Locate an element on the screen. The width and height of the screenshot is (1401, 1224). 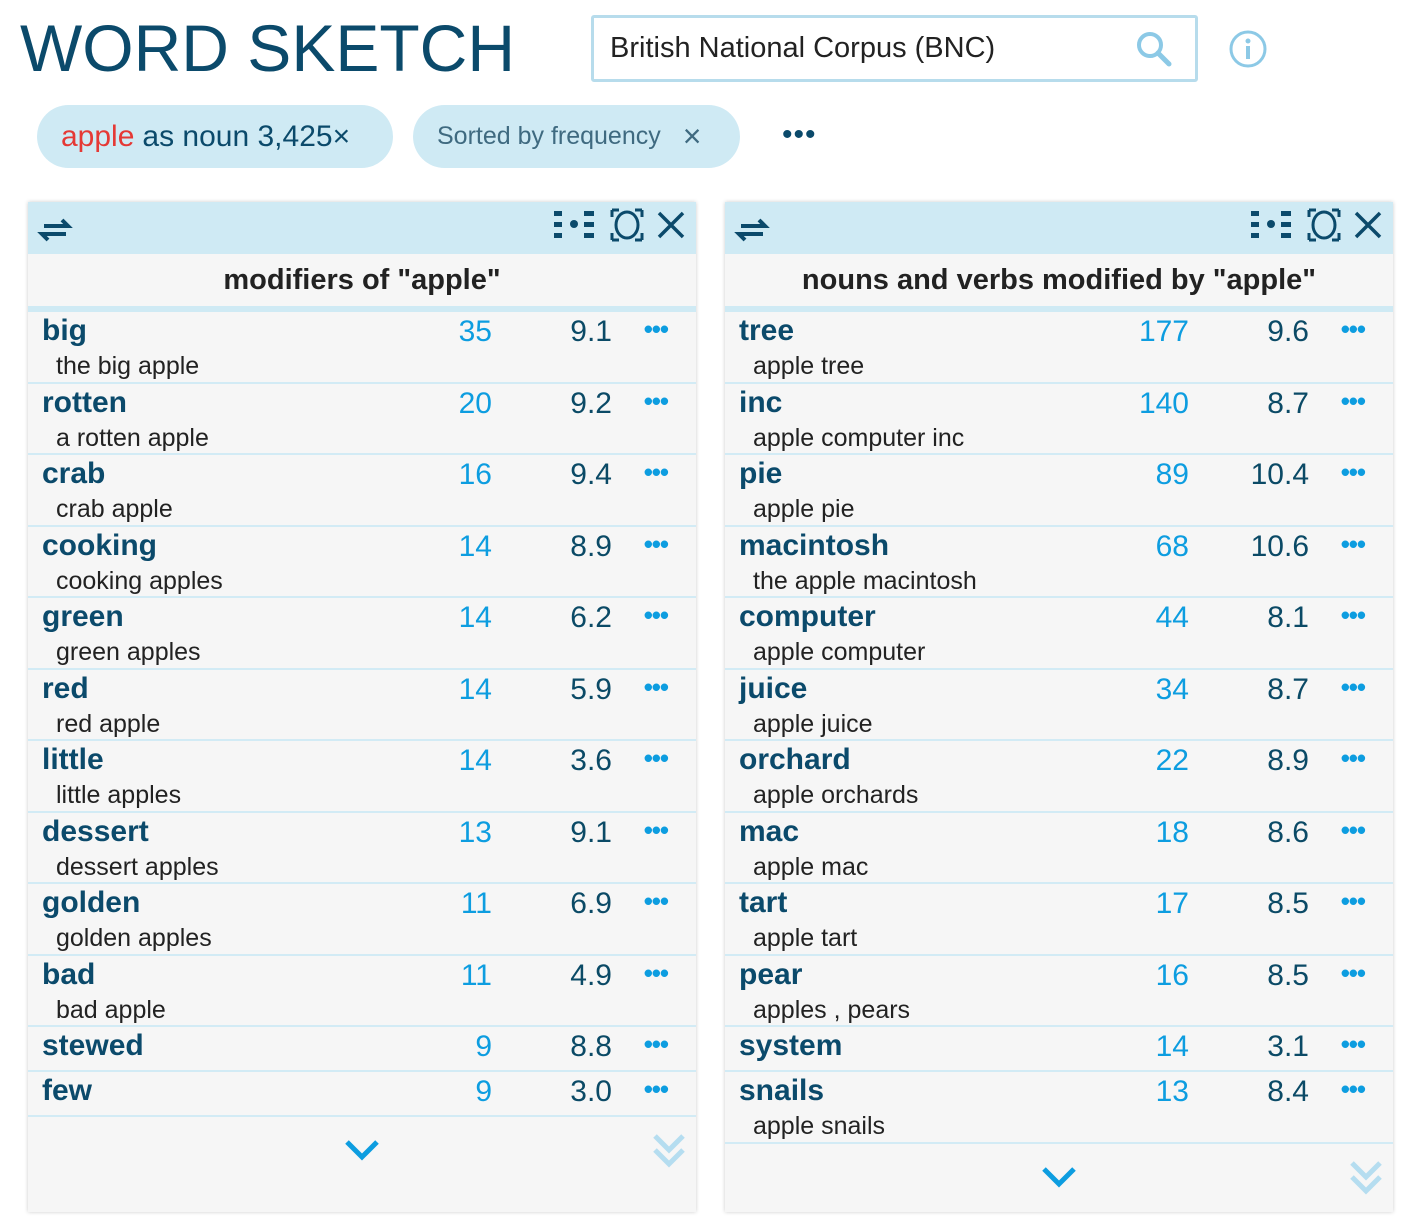
collocate-word: rotten is located at coordinates (84, 402).